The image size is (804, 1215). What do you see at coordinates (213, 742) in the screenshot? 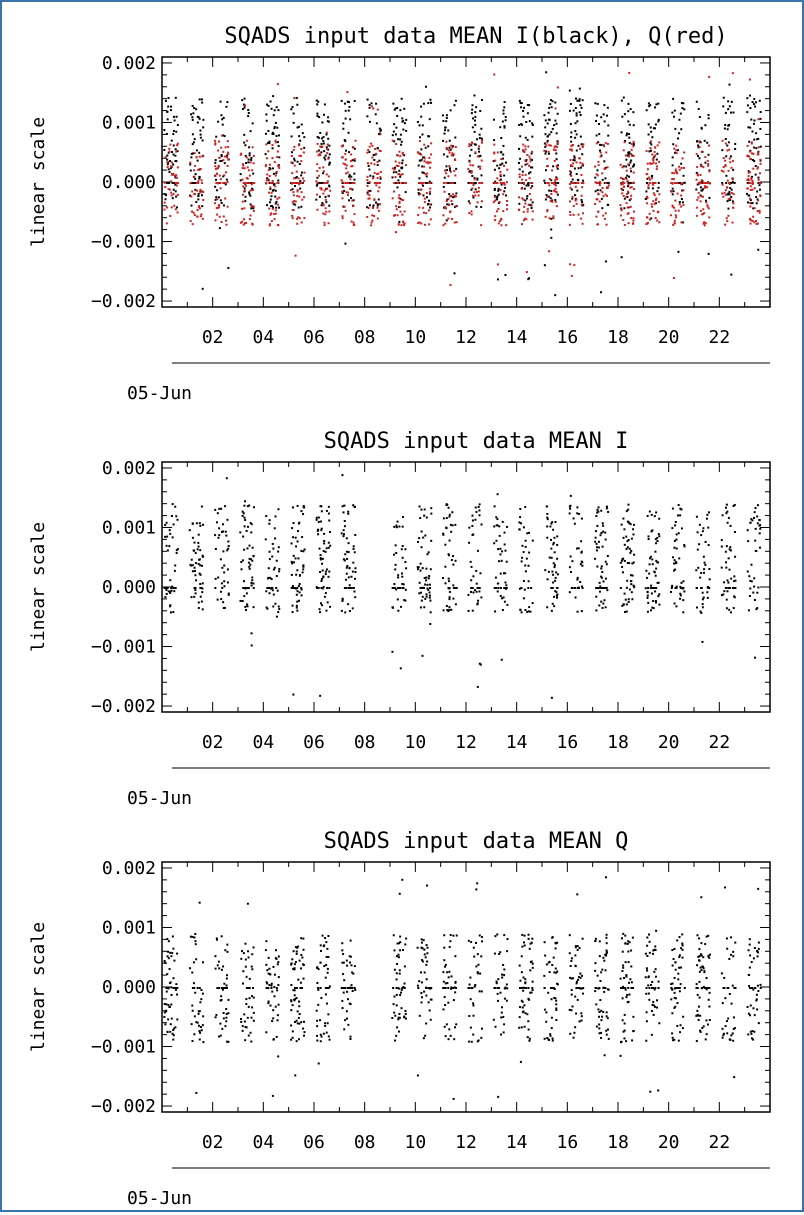
I see `x-tick-label: 02` at bounding box center [213, 742].